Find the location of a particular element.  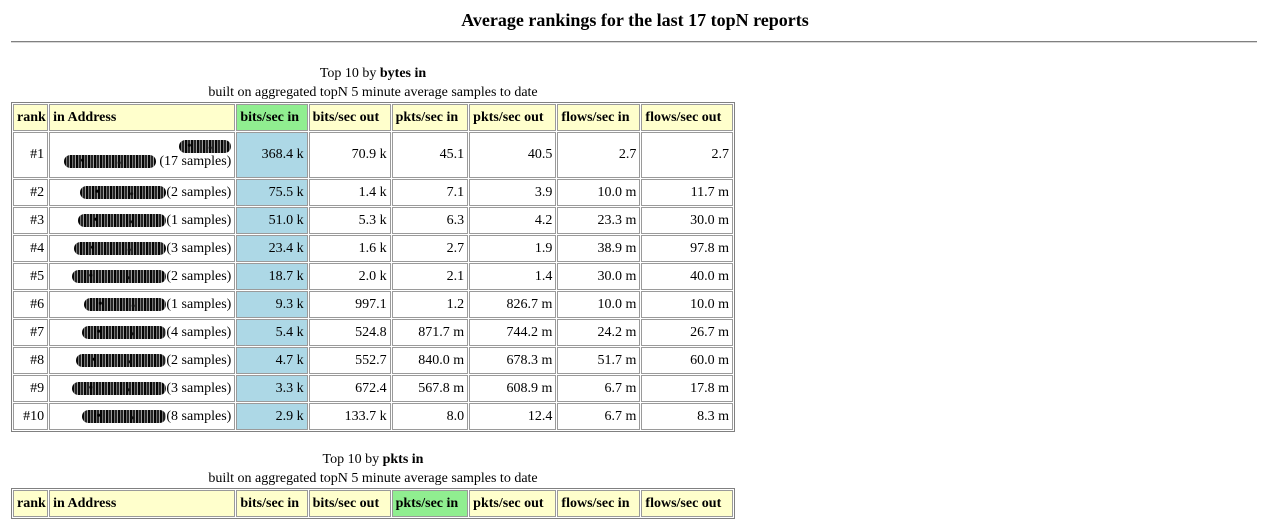

pkts-in-cell: 567.8 m is located at coordinates (430, 388).